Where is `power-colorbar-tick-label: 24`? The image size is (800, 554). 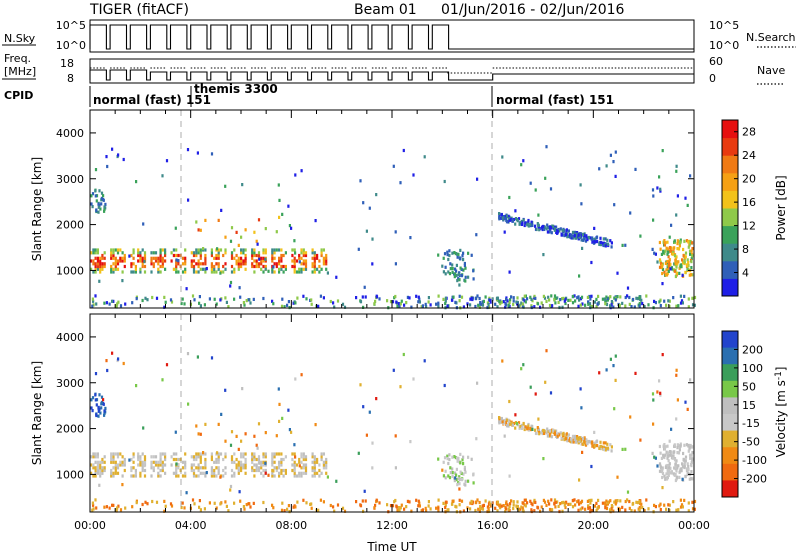
power-colorbar-tick-label: 24 is located at coordinates (749, 155).